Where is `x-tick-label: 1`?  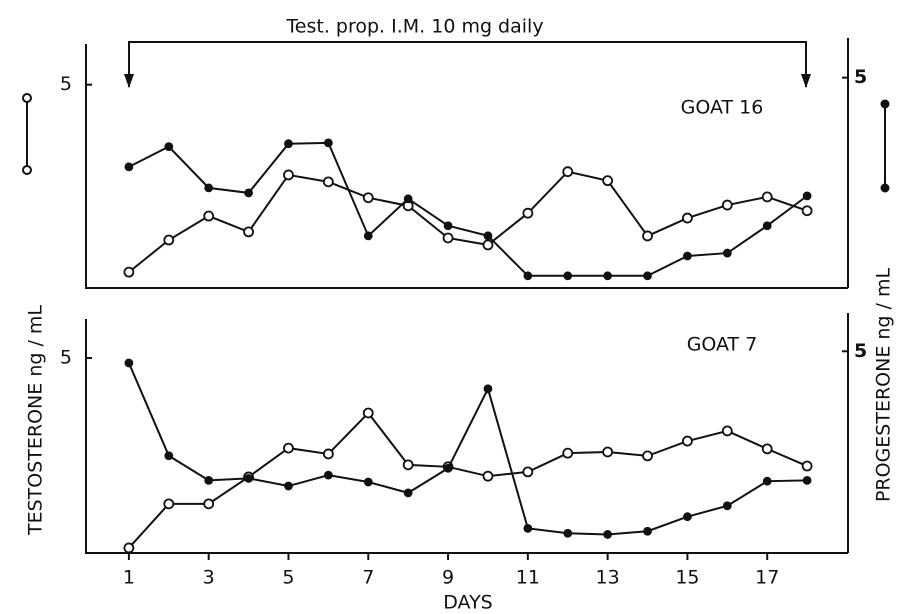
x-tick-label: 1 is located at coordinates (129, 578).